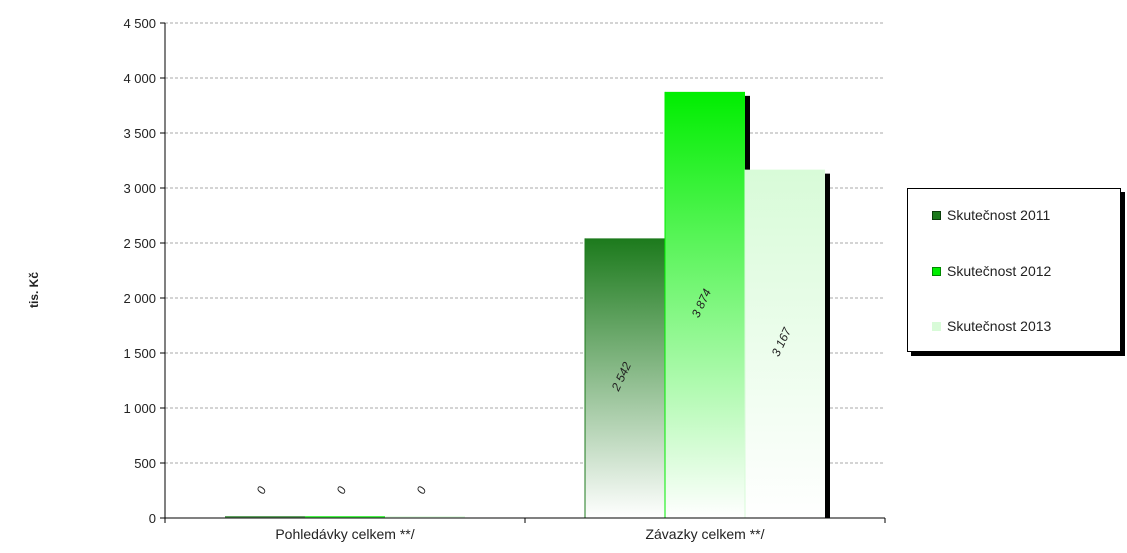  I want to click on y-tick-label: 500, so click(145, 463).